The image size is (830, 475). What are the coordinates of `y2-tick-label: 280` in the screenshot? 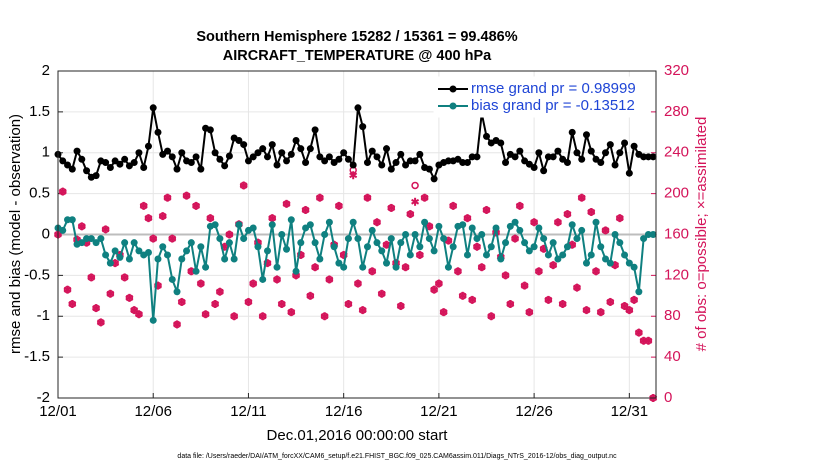 It's located at (676, 111).